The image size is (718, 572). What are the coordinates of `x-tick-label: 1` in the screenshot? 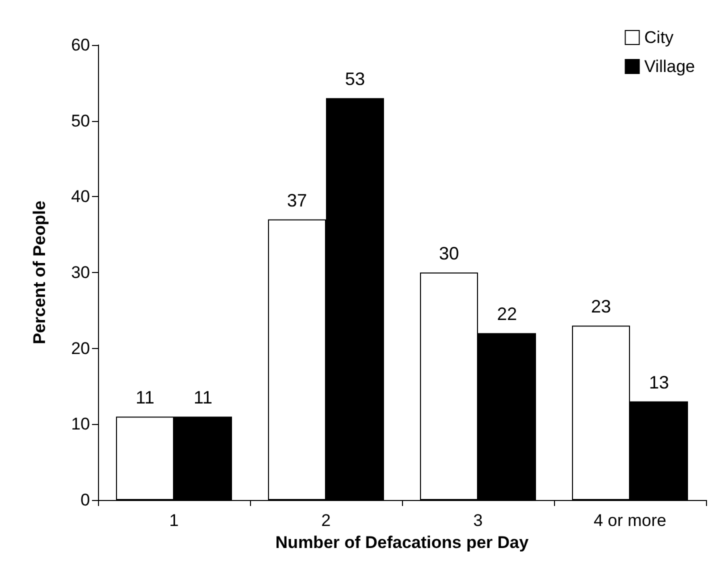 It's located at (174, 520).